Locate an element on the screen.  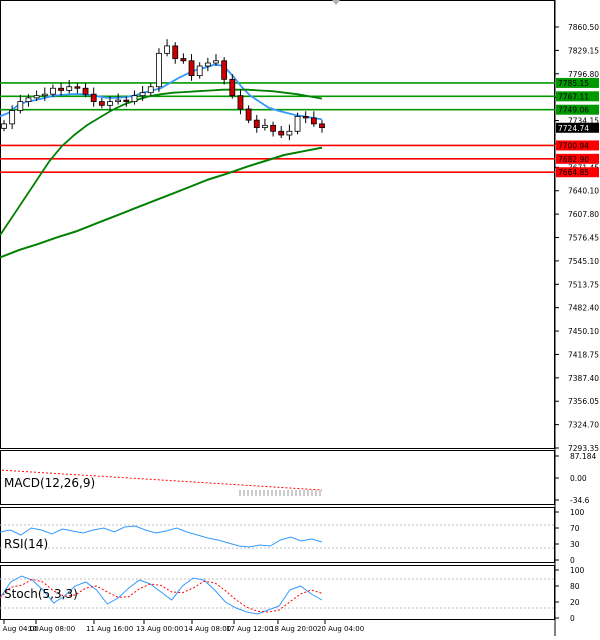
macd-panel-frame is located at coordinates (277, 477).